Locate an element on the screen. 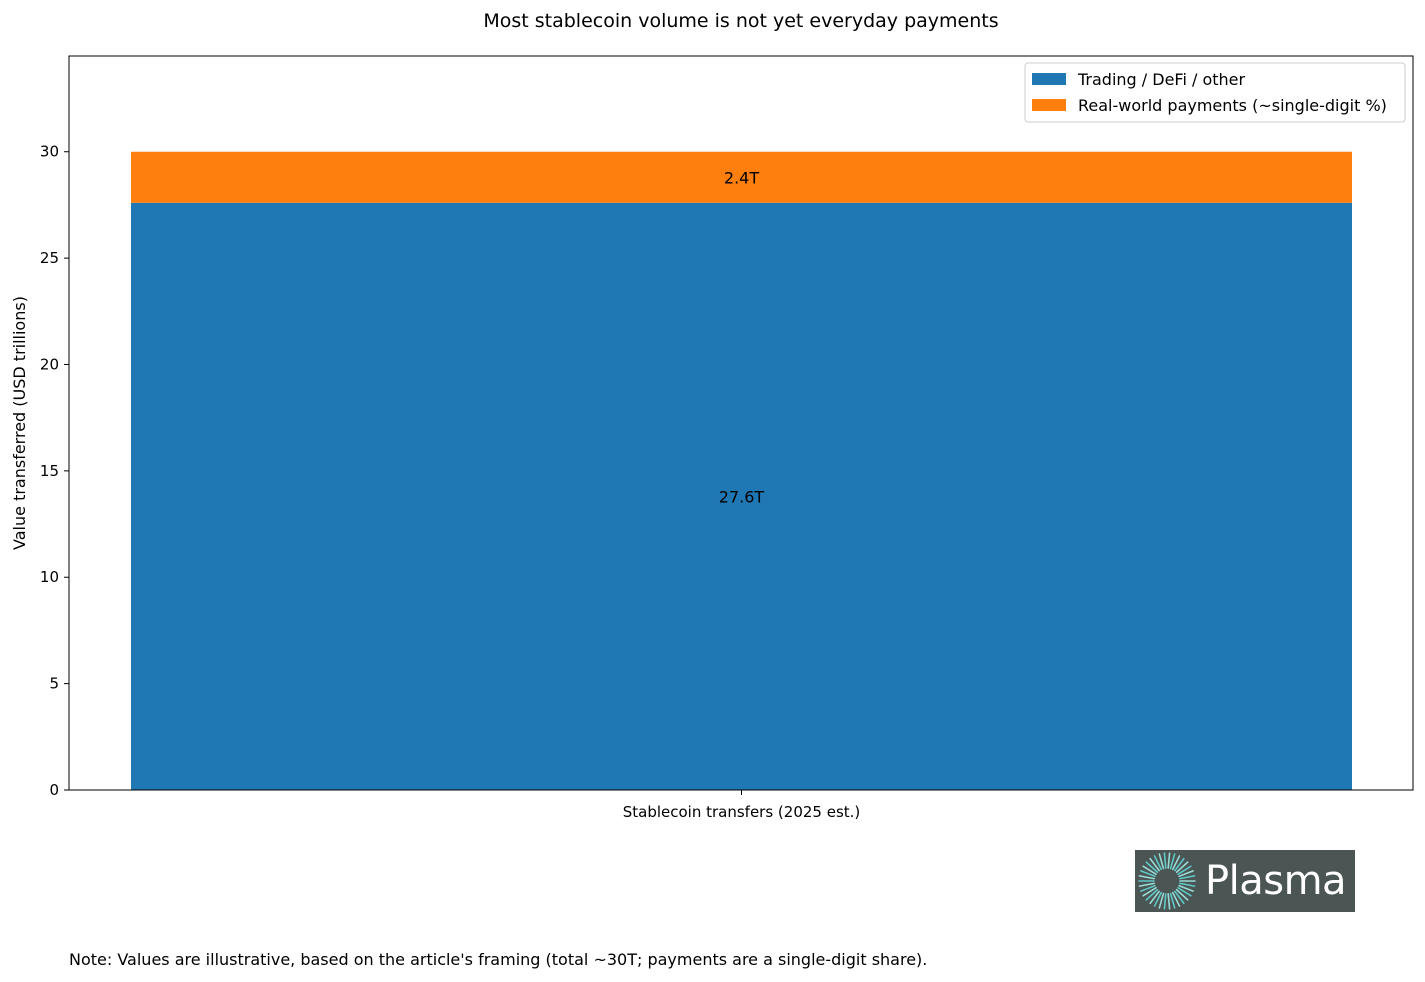  y-axis: 0 5 10 15 20 25 30 is located at coordinates (54, 471).